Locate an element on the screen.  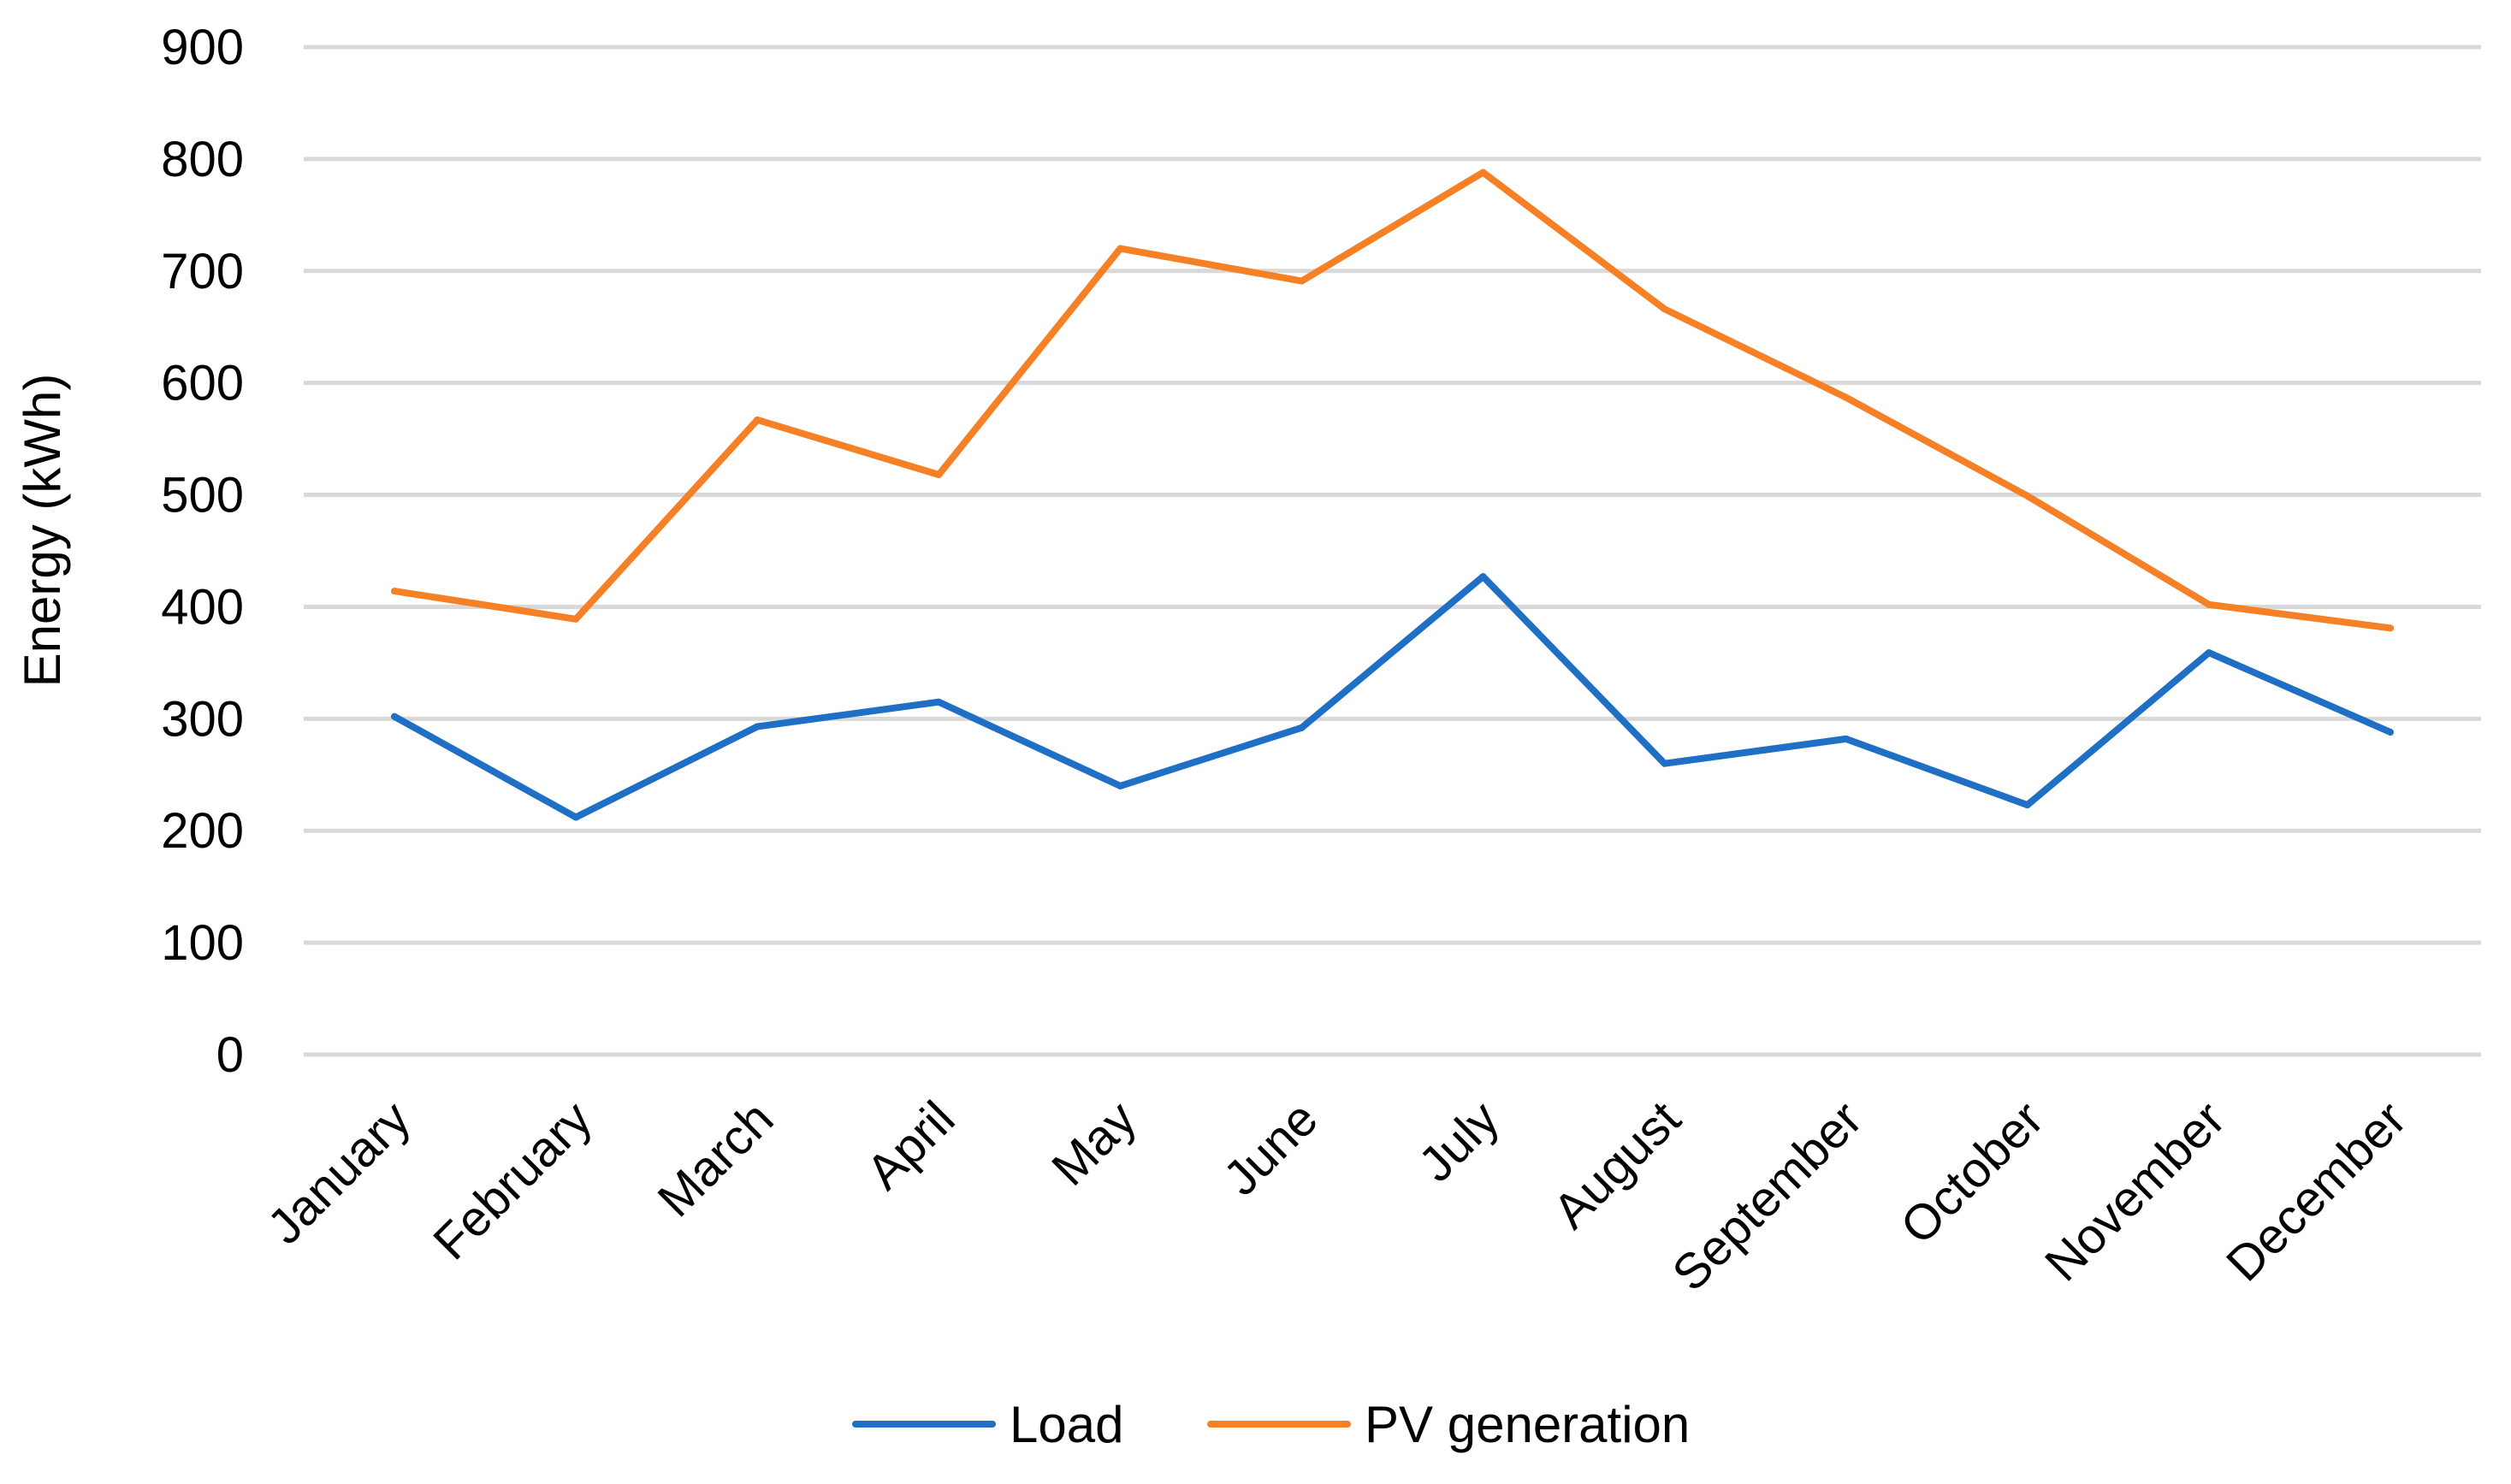
x-tick-label: July is located at coordinates (1459, 1141).